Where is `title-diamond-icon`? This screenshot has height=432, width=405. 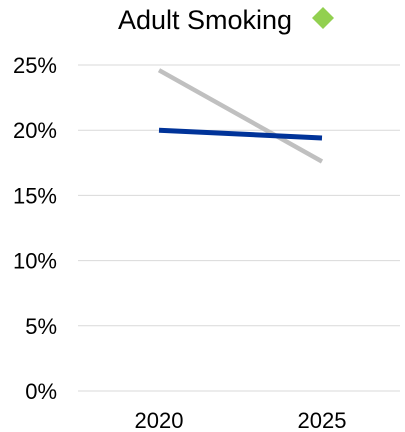
title-diamond-icon is located at coordinates (323, 18).